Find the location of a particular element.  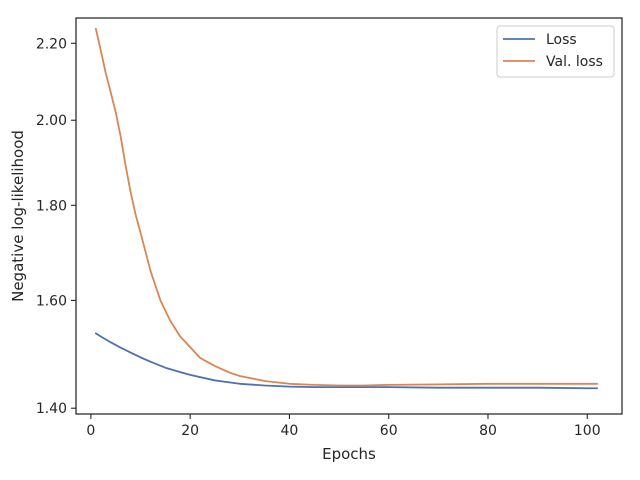

y-tick-label: 1.60 is located at coordinates (51, 301).